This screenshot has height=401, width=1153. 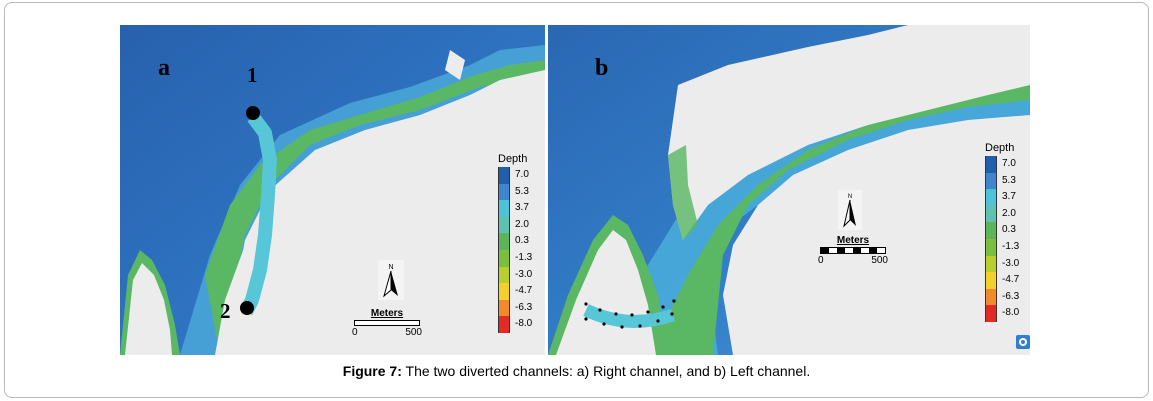 I want to click on marker-1-label: 1, so click(x=252, y=75).